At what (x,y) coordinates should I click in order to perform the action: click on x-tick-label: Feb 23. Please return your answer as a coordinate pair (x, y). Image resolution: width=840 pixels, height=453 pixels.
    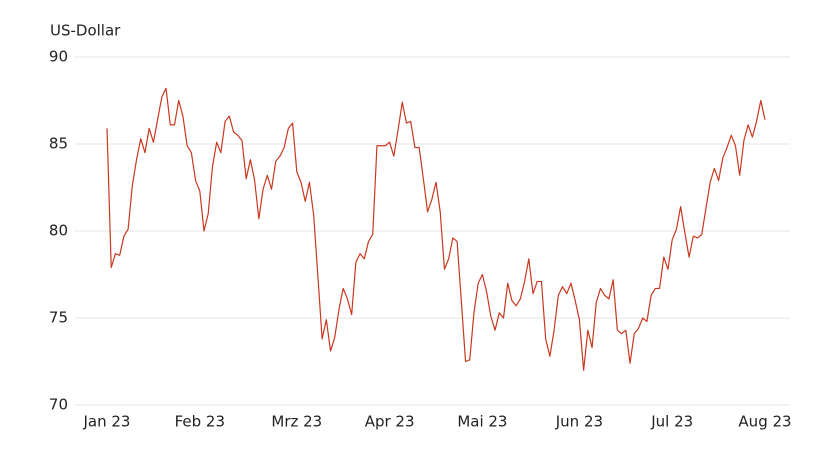
    Looking at the image, I should click on (200, 422).